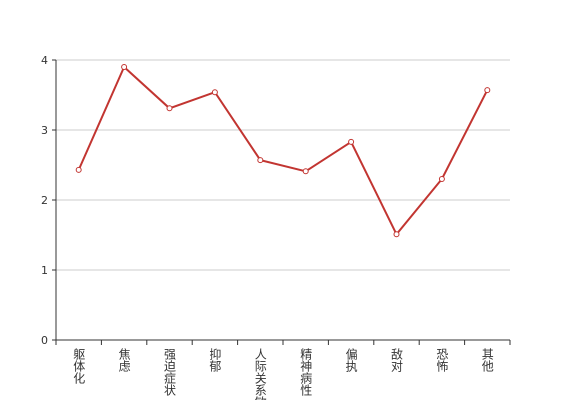 This screenshot has height=400, width=567. What do you see at coordinates (44, 270) in the screenshot?
I see `y-tick-label: 1` at bounding box center [44, 270].